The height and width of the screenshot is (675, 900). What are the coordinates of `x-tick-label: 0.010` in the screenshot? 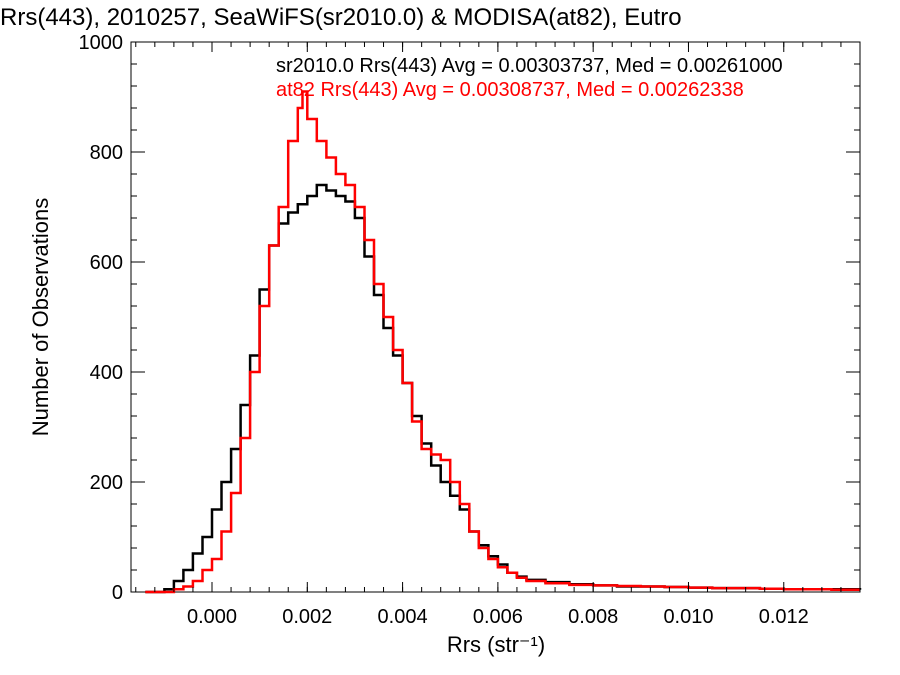 It's located at (688, 617).